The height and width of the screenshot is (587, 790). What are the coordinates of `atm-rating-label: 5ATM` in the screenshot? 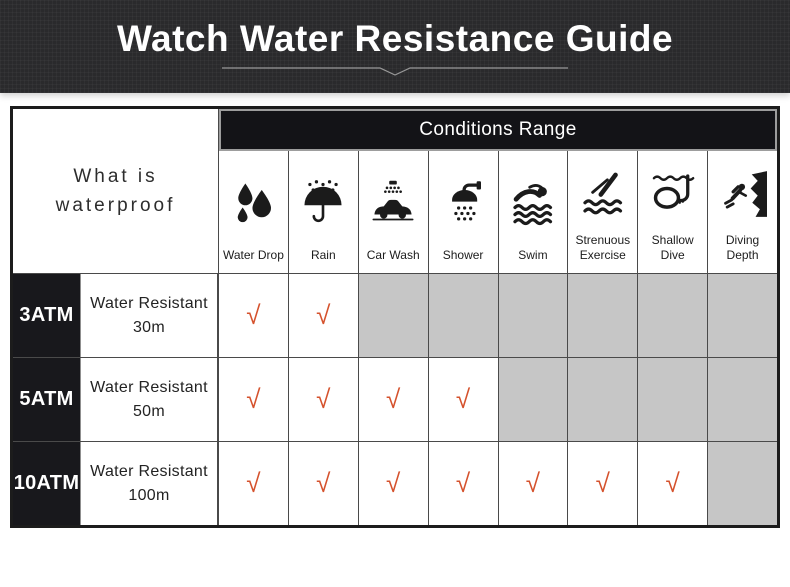 It's located at (47, 399).